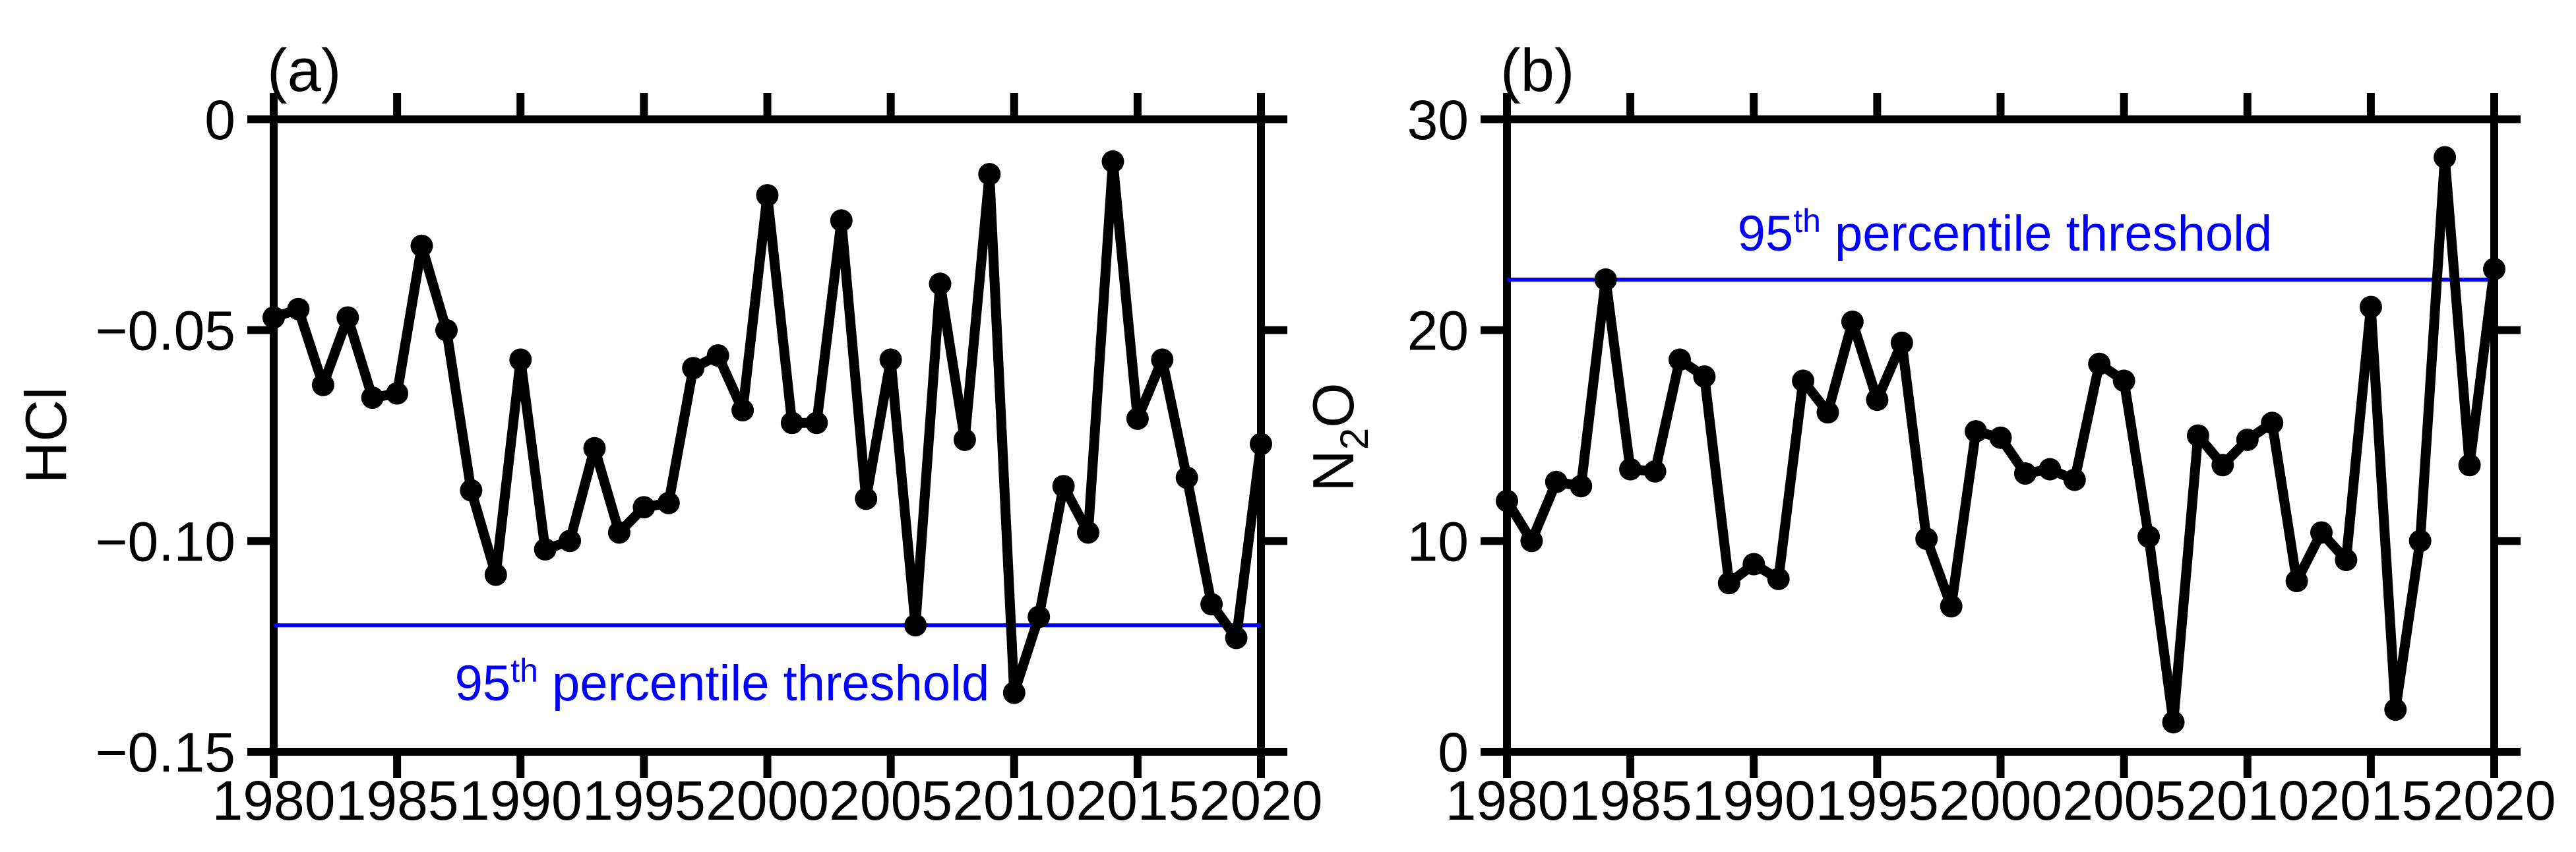  I want to click on svg-text: HCl, so click(45, 435).